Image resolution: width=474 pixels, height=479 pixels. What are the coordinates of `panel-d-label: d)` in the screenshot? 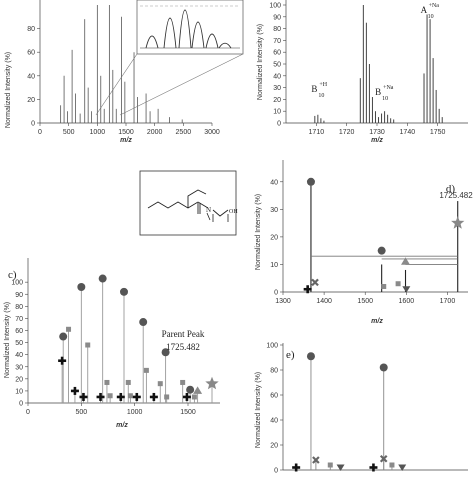 It's located at (451, 189).